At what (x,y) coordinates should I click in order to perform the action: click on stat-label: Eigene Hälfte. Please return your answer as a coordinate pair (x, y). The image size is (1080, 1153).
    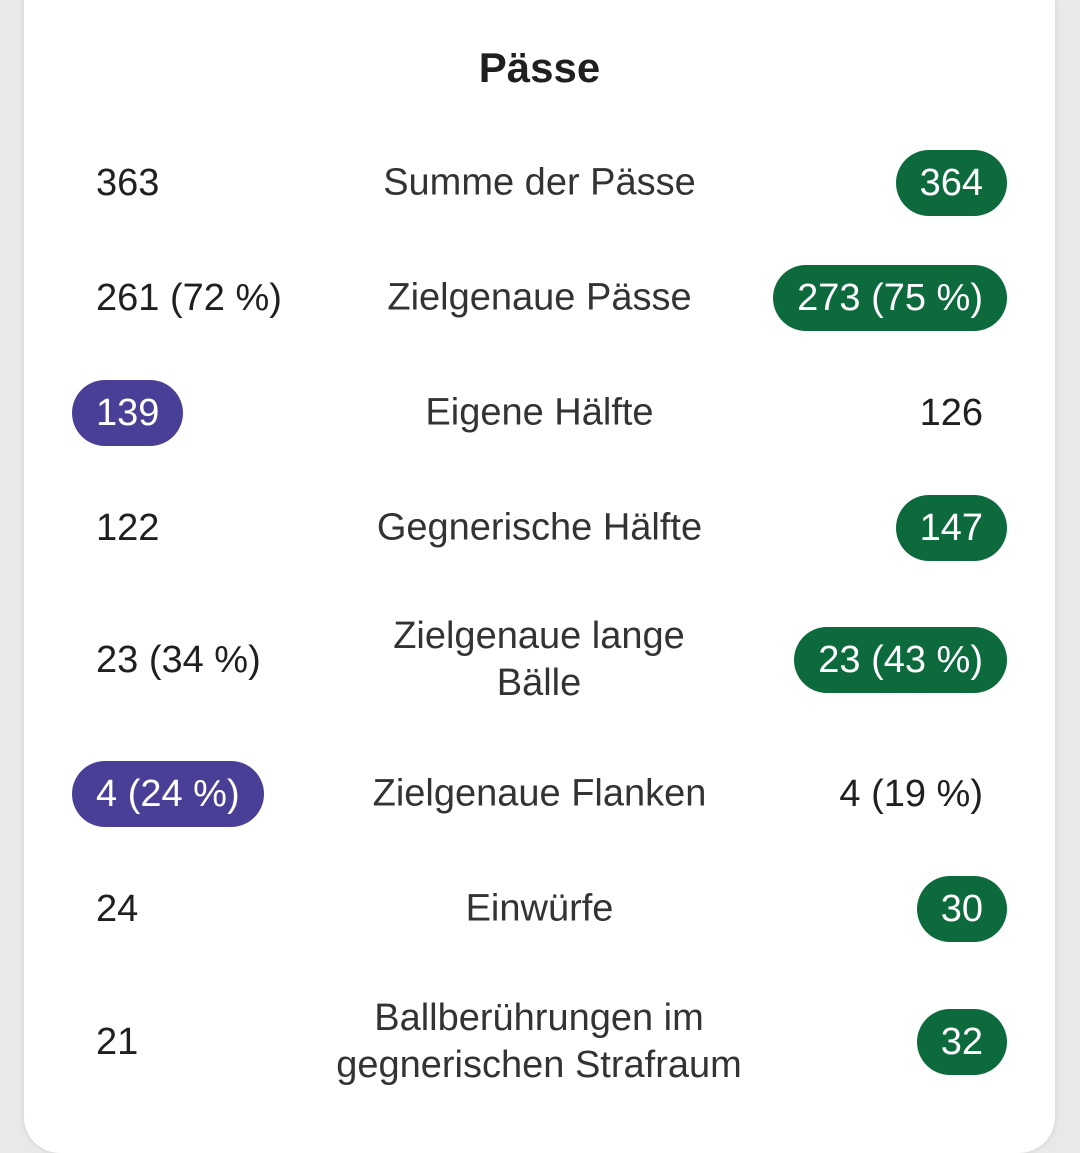
    Looking at the image, I should click on (539, 412).